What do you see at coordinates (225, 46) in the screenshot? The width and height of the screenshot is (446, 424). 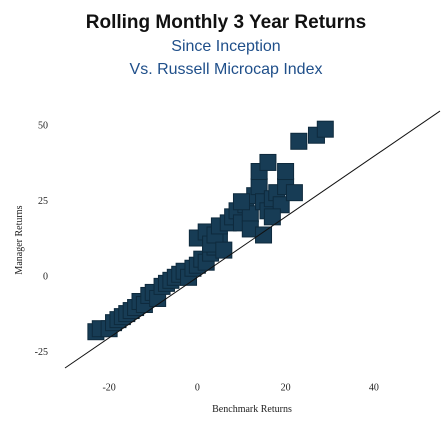 I see `subtitle: Since Inception` at bounding box center [225, 46].